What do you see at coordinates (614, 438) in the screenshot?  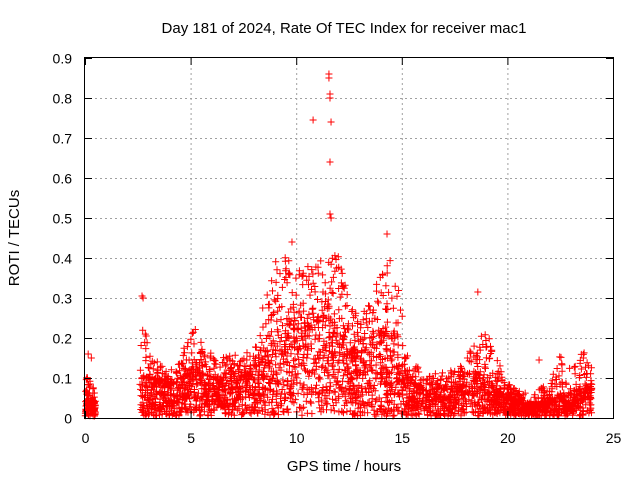 I see `x-tick-label: 25` at bounding box center [614, 438].